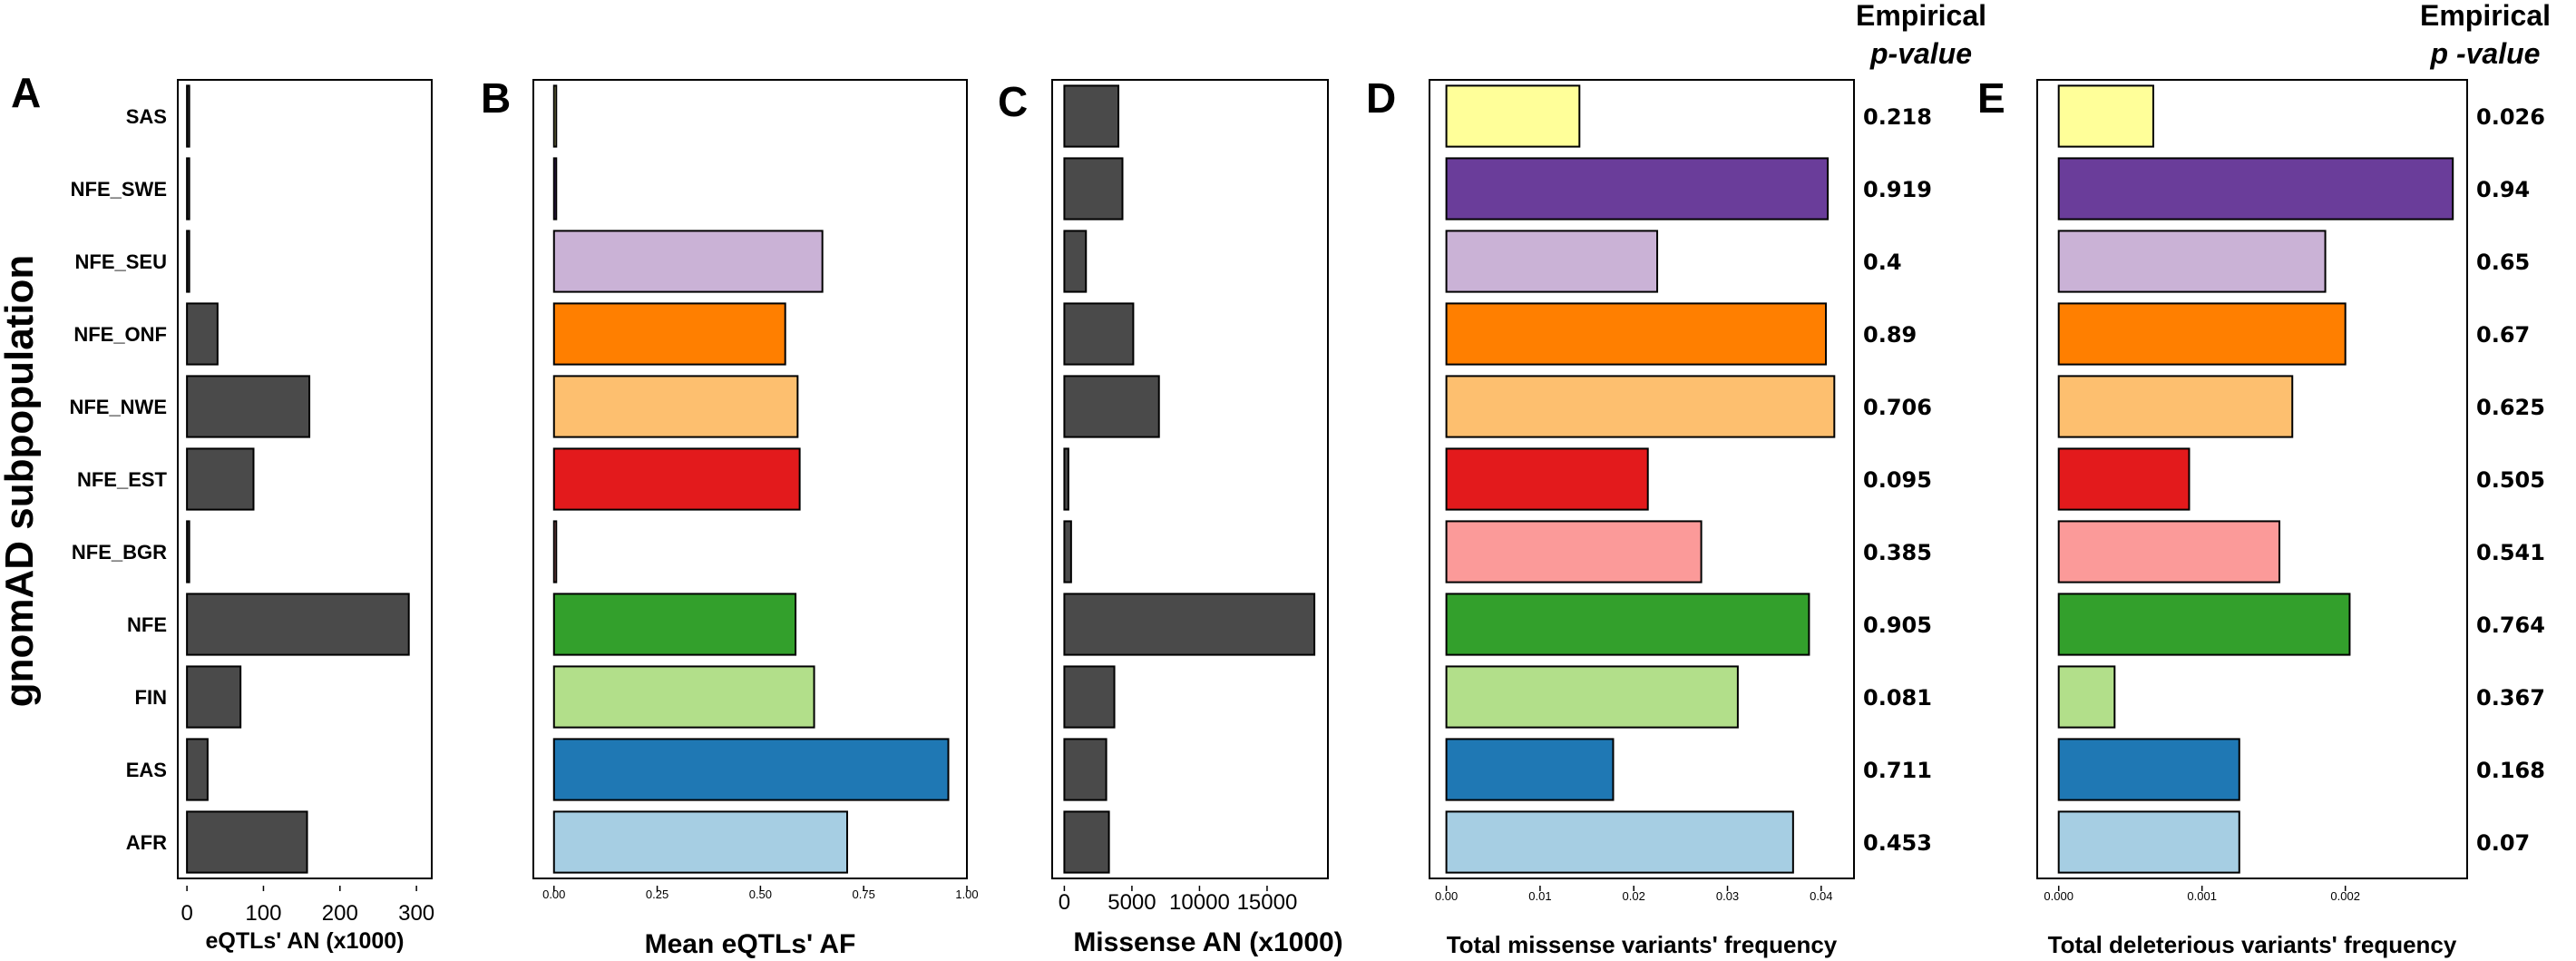 Image resolution: width=2576 pixels, height=961 pixels. What do you see at coordinates (1897, 698) in the screenshot?
I see `pvalue-label: 0.081` at bounding box center [1897, 698].